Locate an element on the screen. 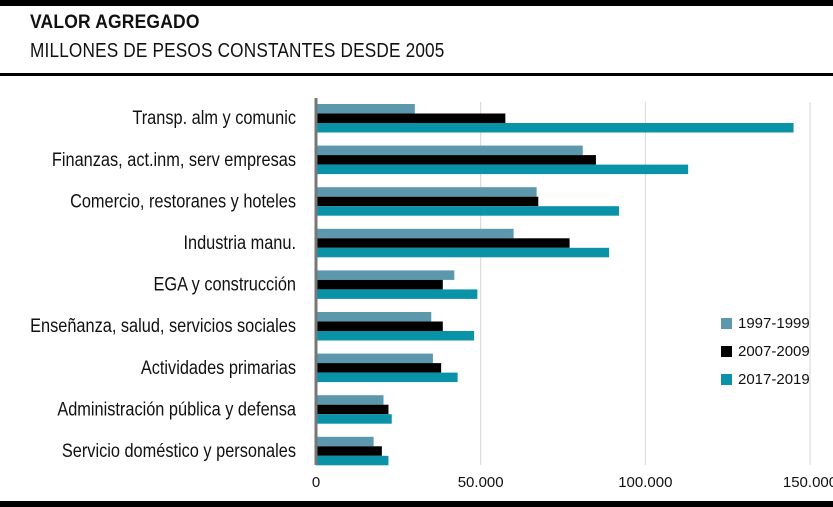 This screenshot has width=833, height=507. x-tick-label: 100.000 is located at coordinates (645, 482).